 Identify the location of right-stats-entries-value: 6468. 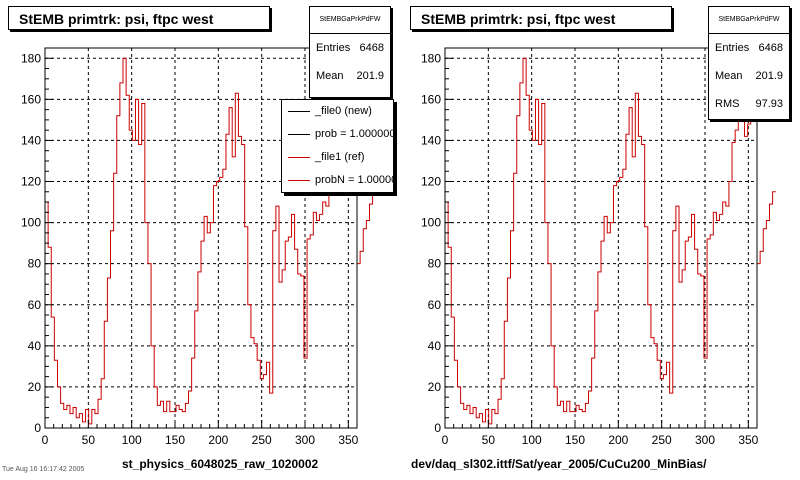
(770, 48).